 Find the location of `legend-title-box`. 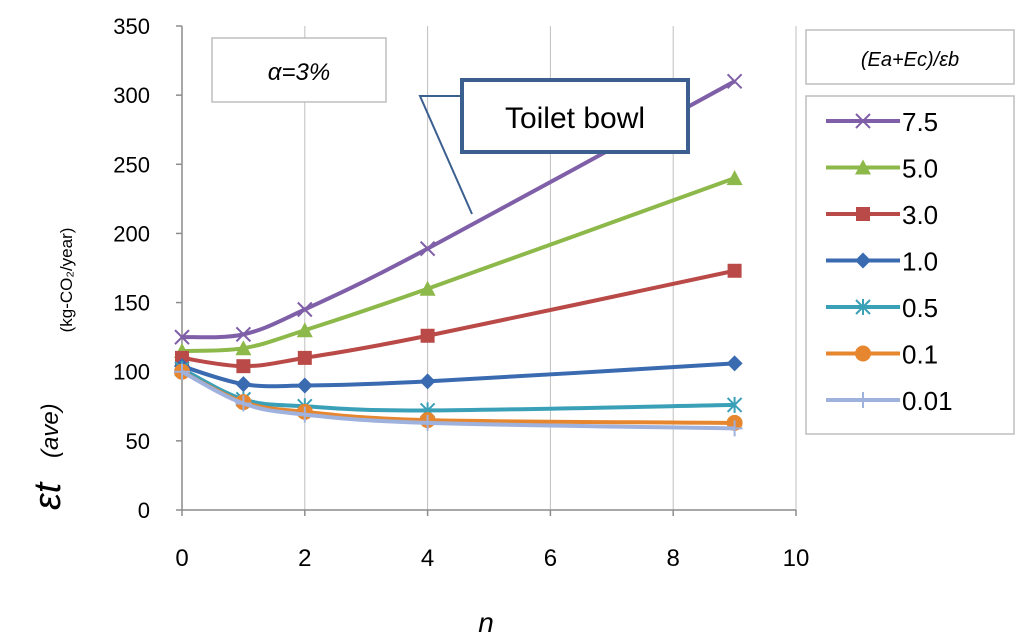

legend-title-box is located at coordinates (910, 57).